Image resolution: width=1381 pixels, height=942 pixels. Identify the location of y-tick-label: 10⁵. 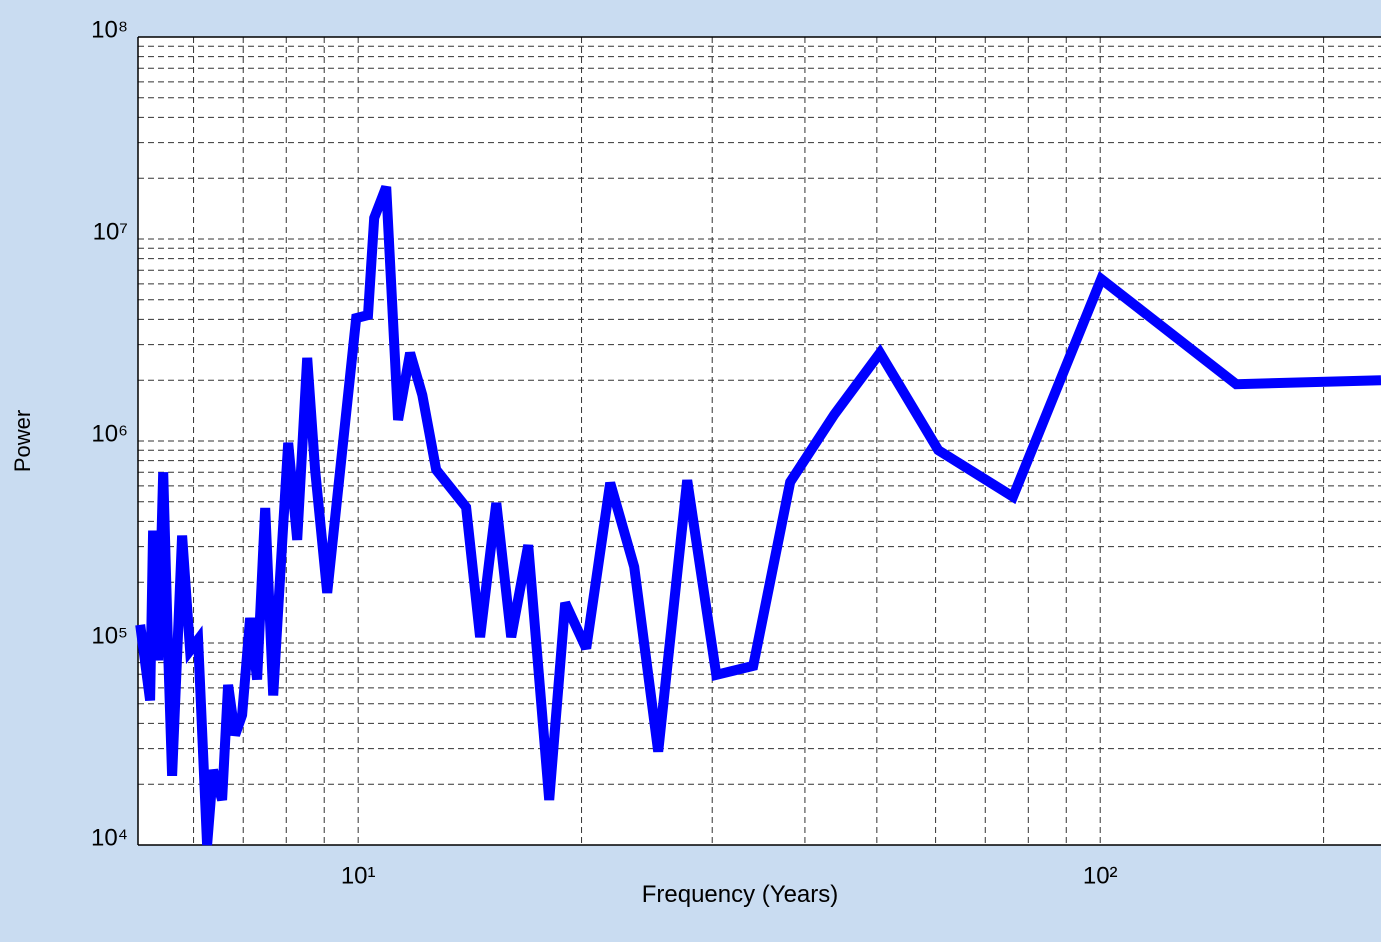
(109, 635).